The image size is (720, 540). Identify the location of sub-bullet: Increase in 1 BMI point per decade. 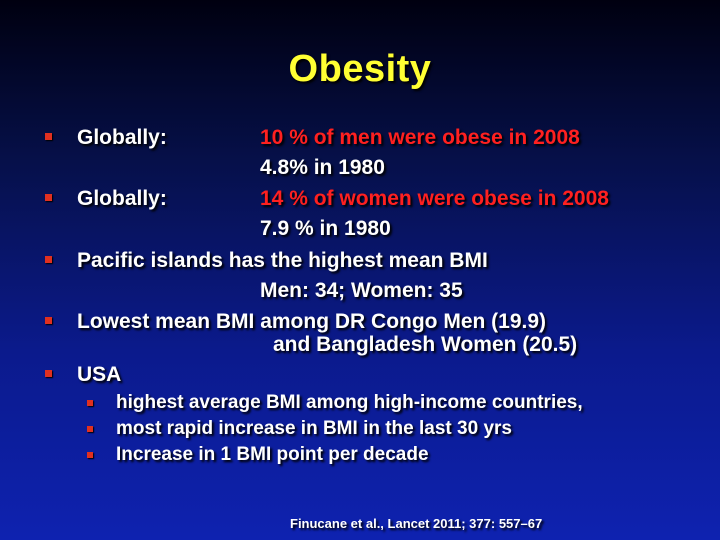
(272, 454).